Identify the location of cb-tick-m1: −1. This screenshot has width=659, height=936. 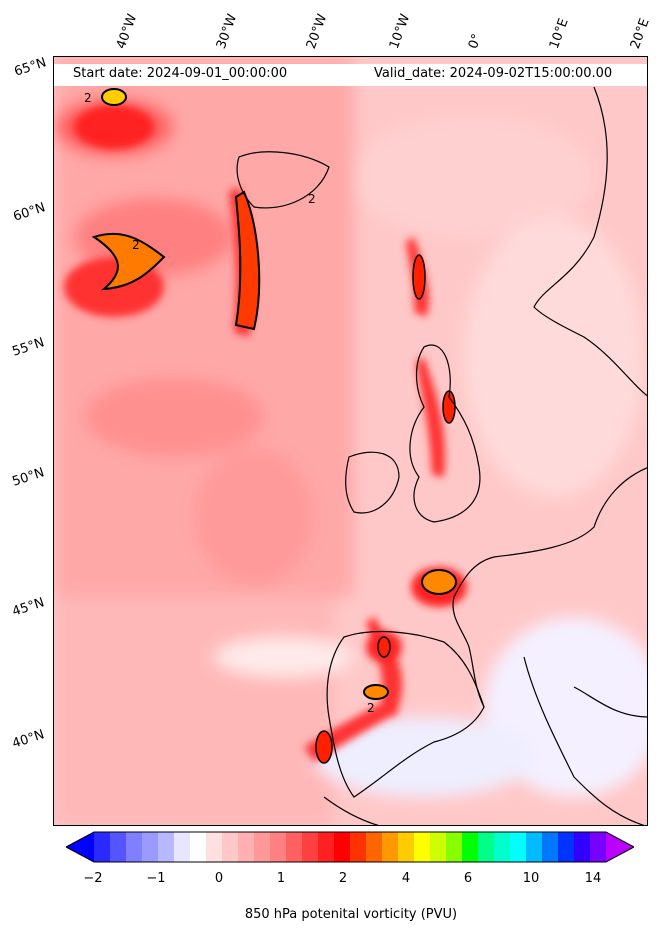
(156, 878).